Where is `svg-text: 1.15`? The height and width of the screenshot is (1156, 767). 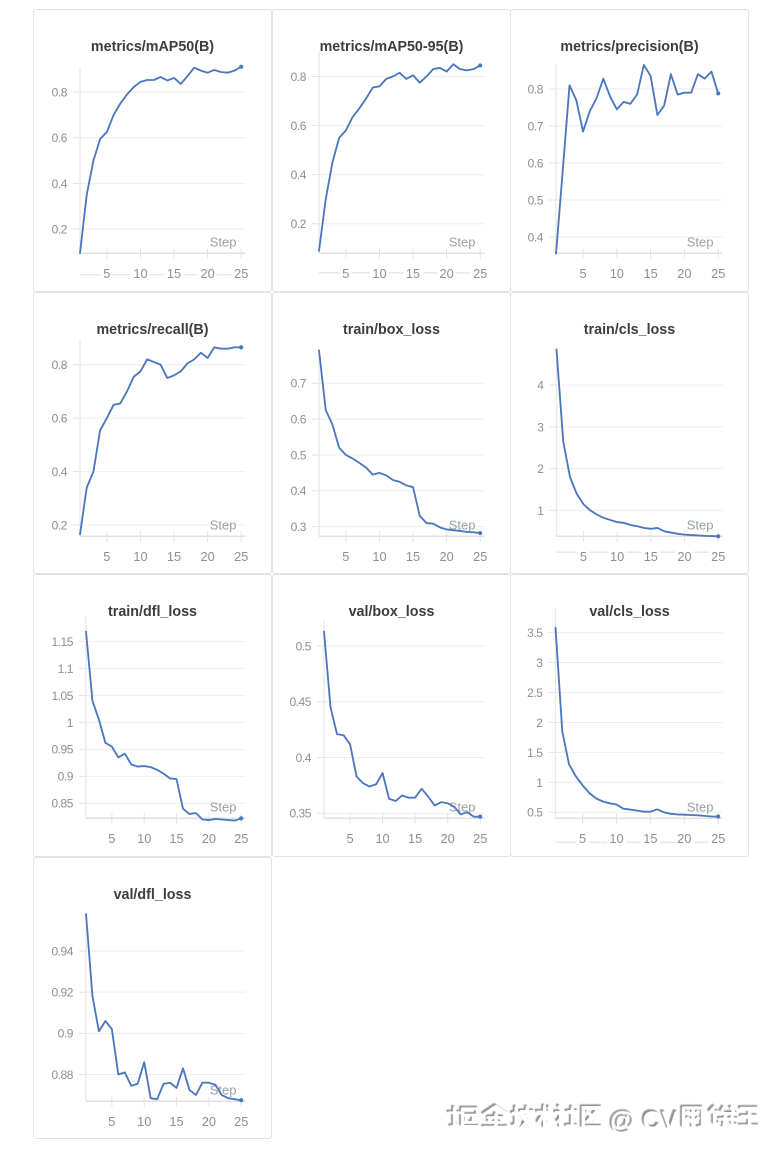
svg-text: 1.15 is located at coordinates (62, 642).